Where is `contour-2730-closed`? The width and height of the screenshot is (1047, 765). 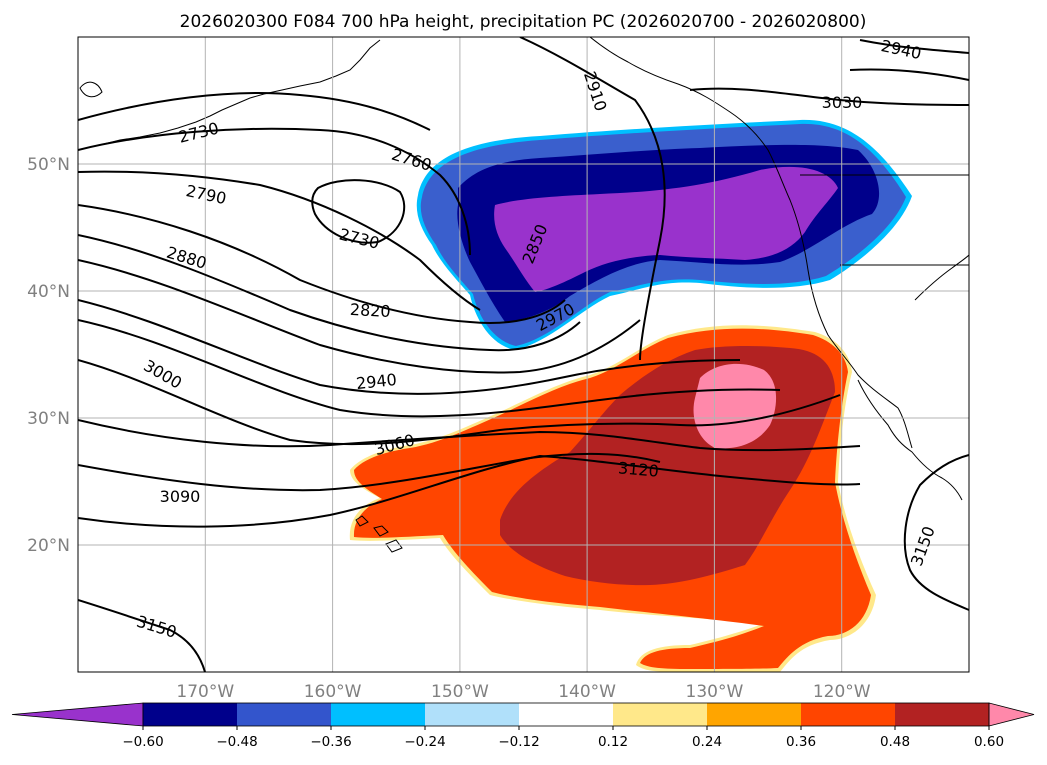 contour-2730-closed is located at coordinates (358, 211).